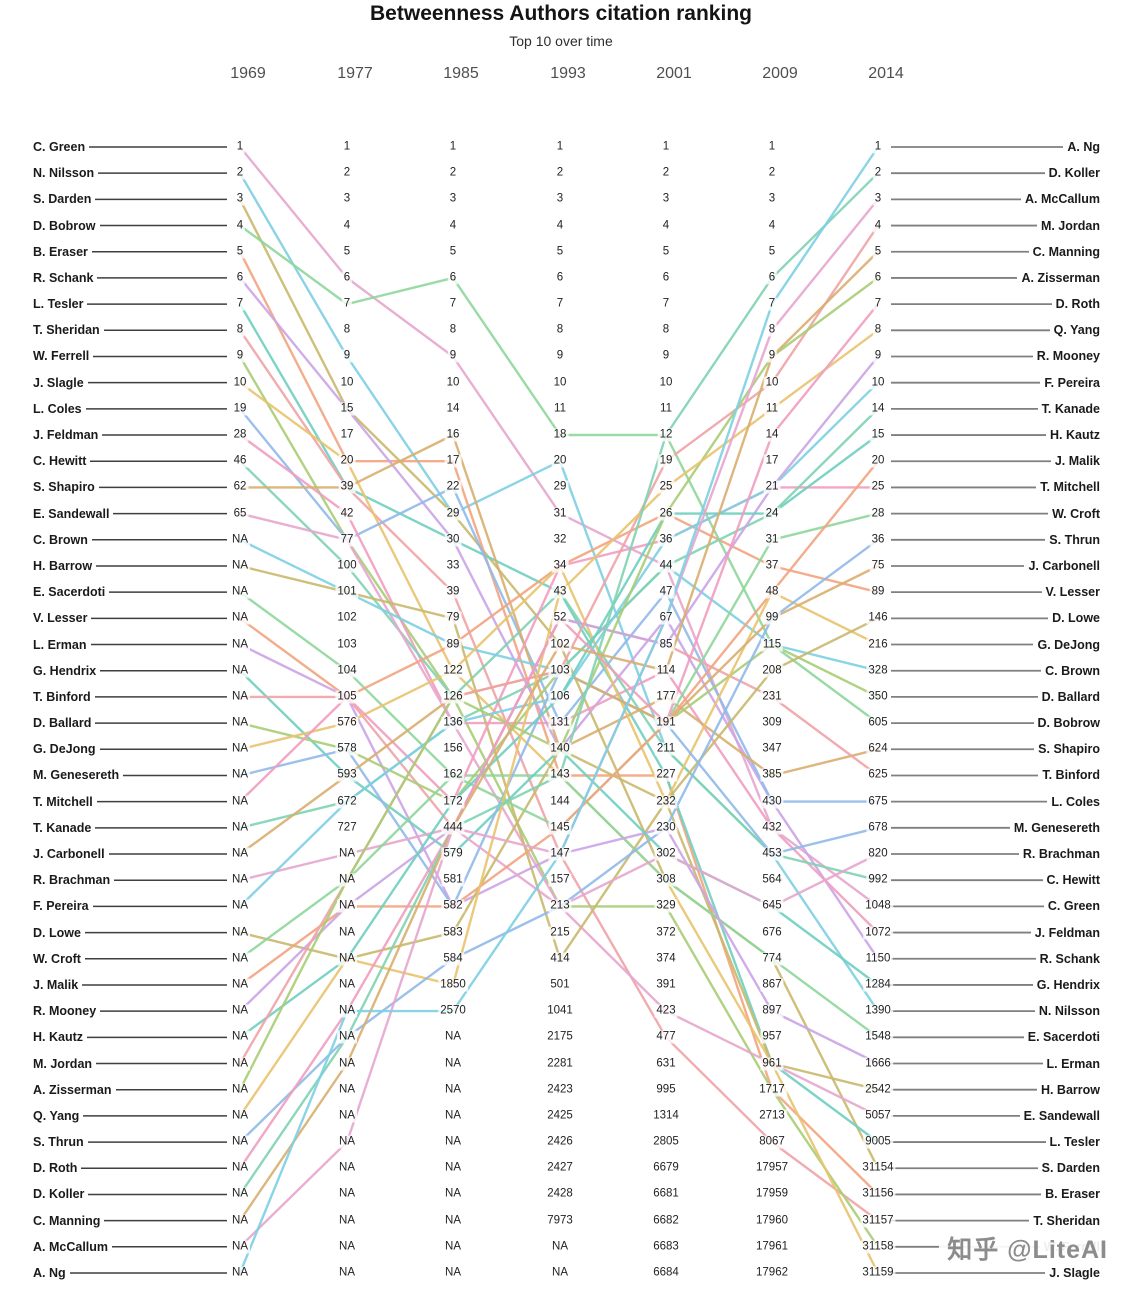 The image size is (1122, 1289). Describe the element at coordinates (878, 1273) in the screenshot. I see `rank-value: 31159` at that location.